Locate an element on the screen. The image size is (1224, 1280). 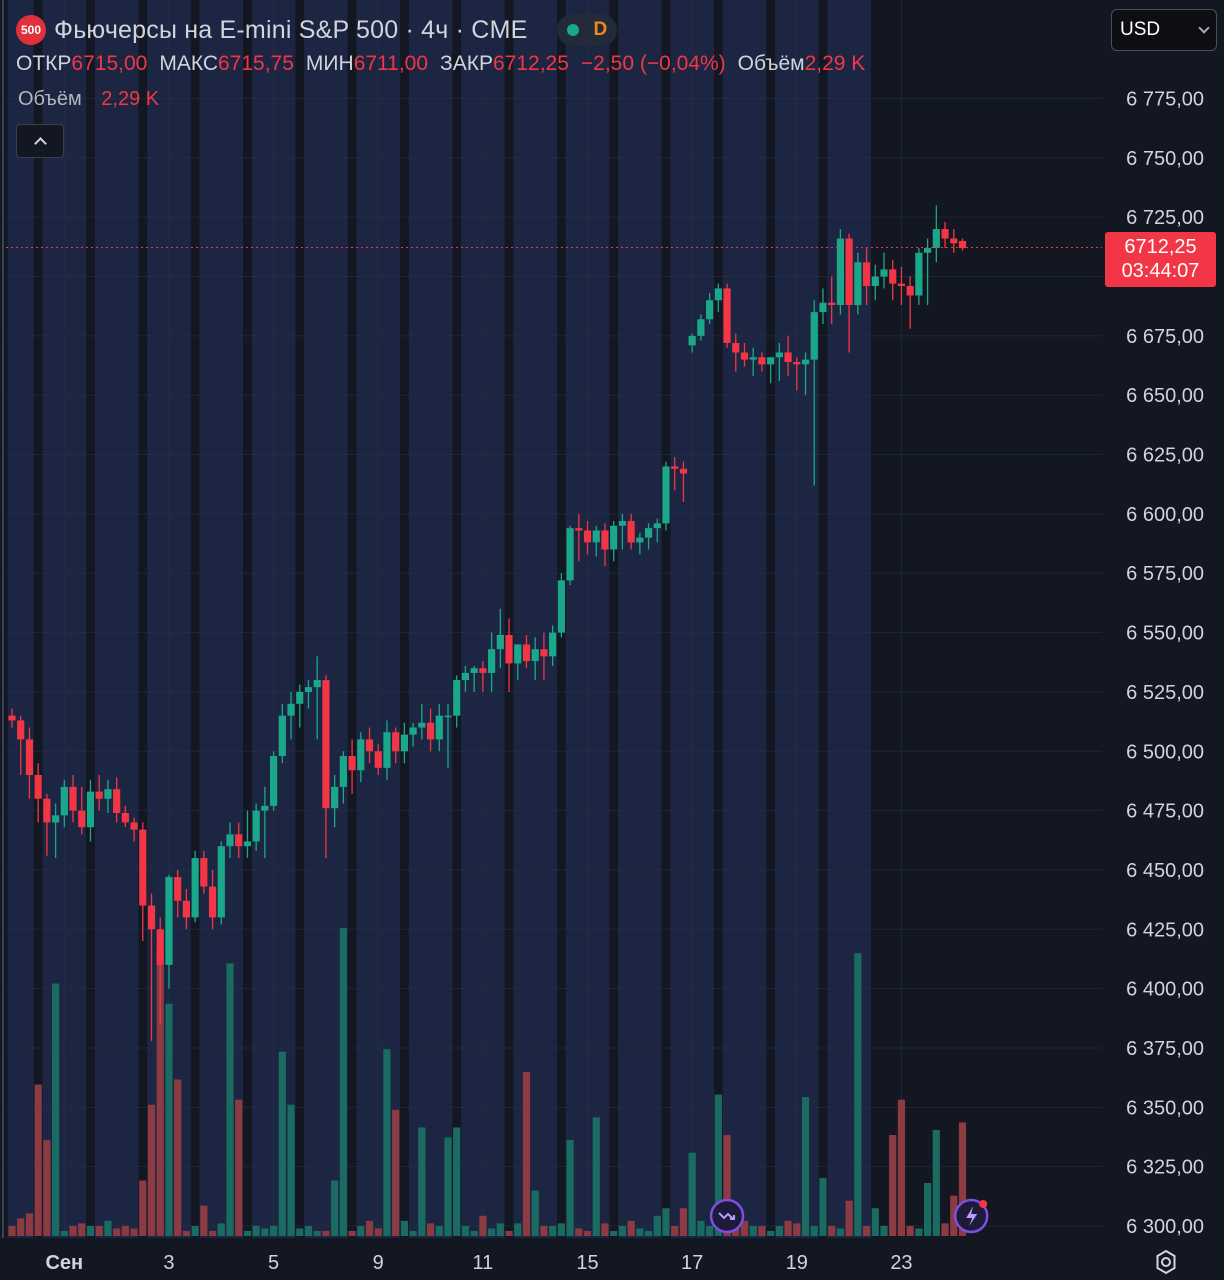
volume-indicator-legend: Объём 2,29 K is located at coordinates (88, 99).